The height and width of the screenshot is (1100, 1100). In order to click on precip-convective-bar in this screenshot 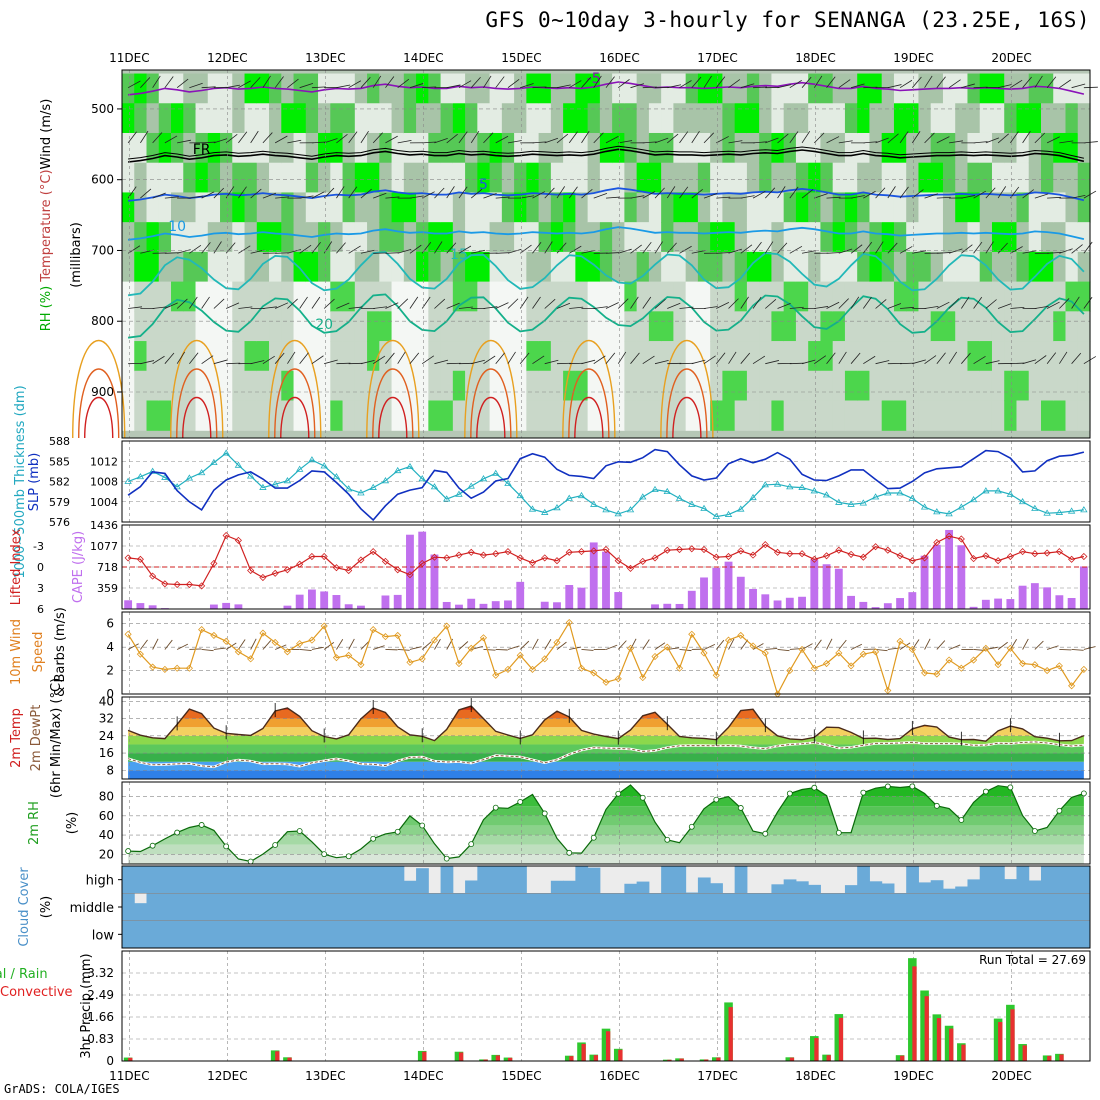, I will do `click(792, 1059)`.